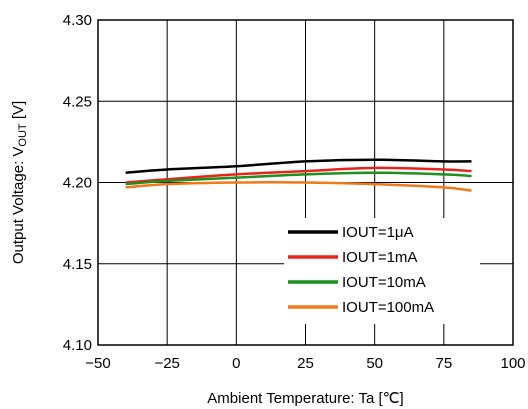  What do you see at coordinates (77, 345) in the screenshot?
I see `y-tick-label: 4.10` at bounding box center [77, 345].